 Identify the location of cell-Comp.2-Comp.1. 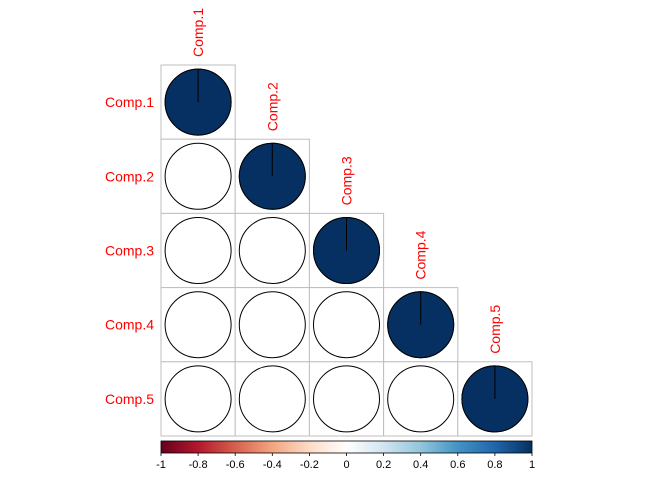
(198, 176).